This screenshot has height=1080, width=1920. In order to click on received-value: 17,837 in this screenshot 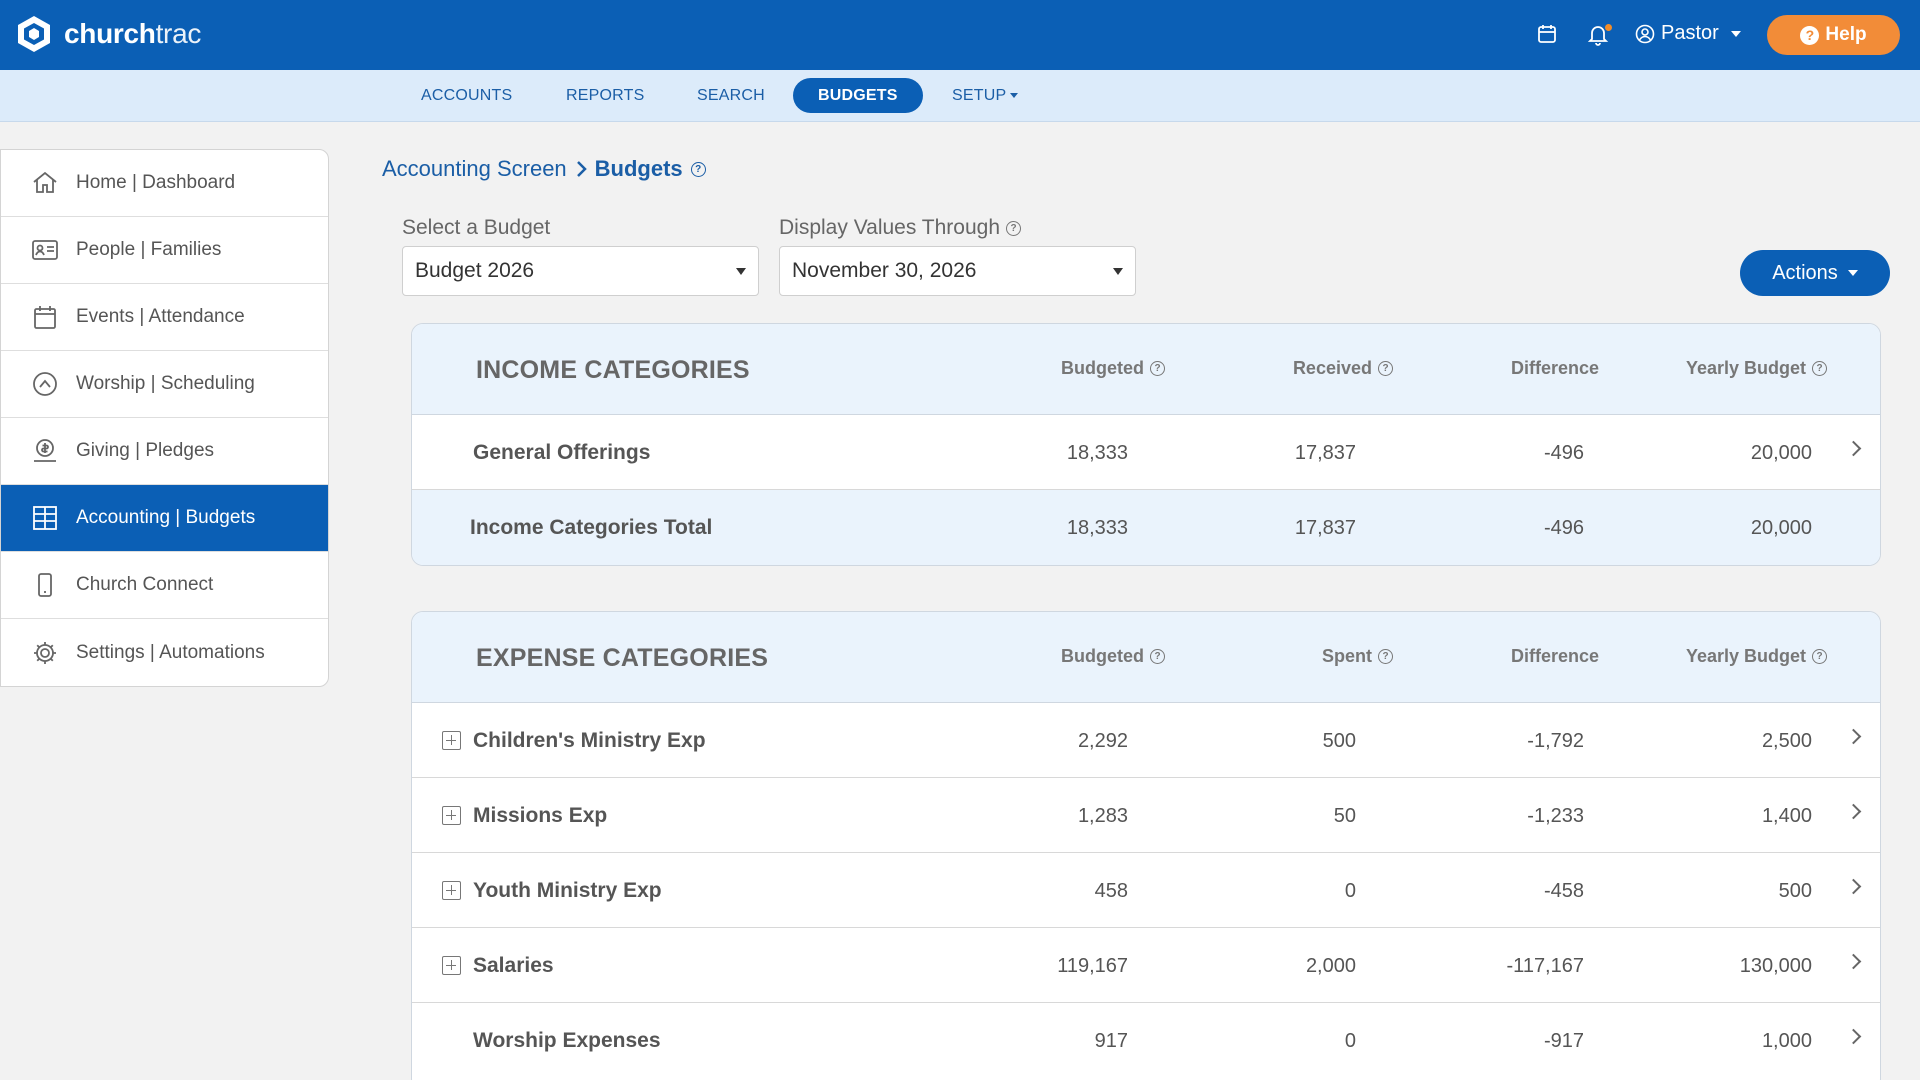, I will do `click(1325, 453)`.